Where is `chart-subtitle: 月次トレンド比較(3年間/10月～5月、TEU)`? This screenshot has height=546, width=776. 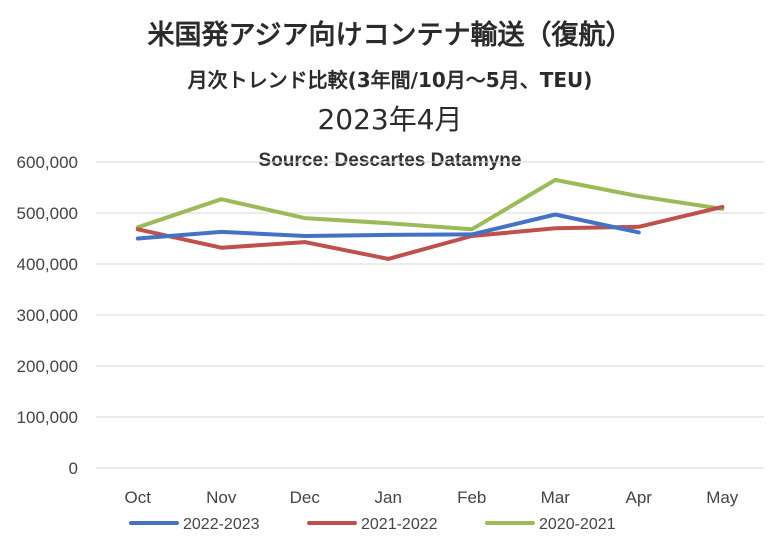 chart-subtitle: 月次トレンド比較(3年間/10月～5月、TEU) is located at coordinates (390, 80).